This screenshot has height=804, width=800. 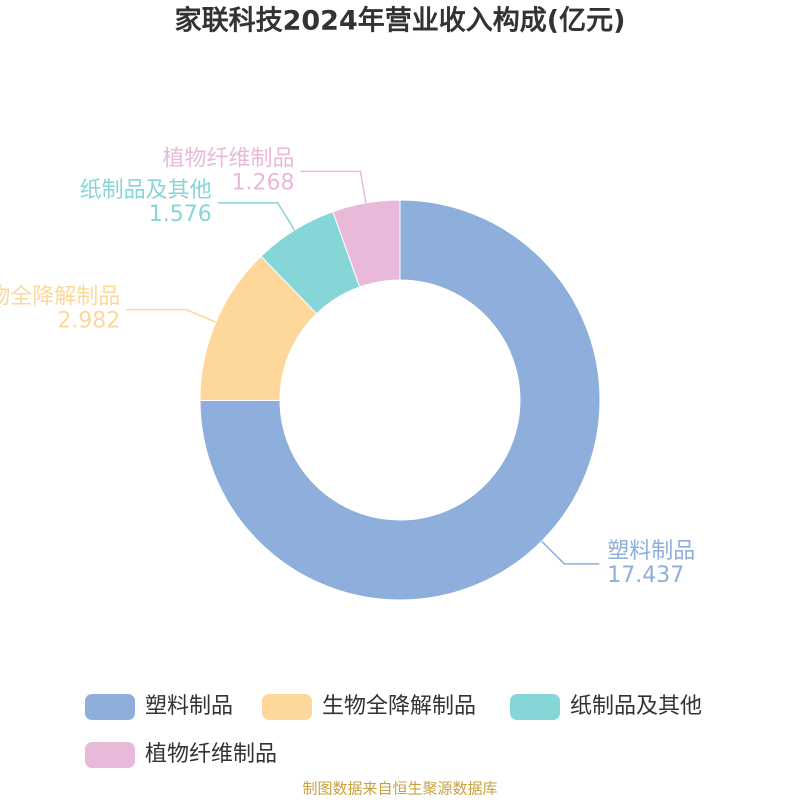 What do you see at coordinates (636, 706) in the screenshot?
I see `legend-label: 纸制品及其他` at bounding box center [636, 706].